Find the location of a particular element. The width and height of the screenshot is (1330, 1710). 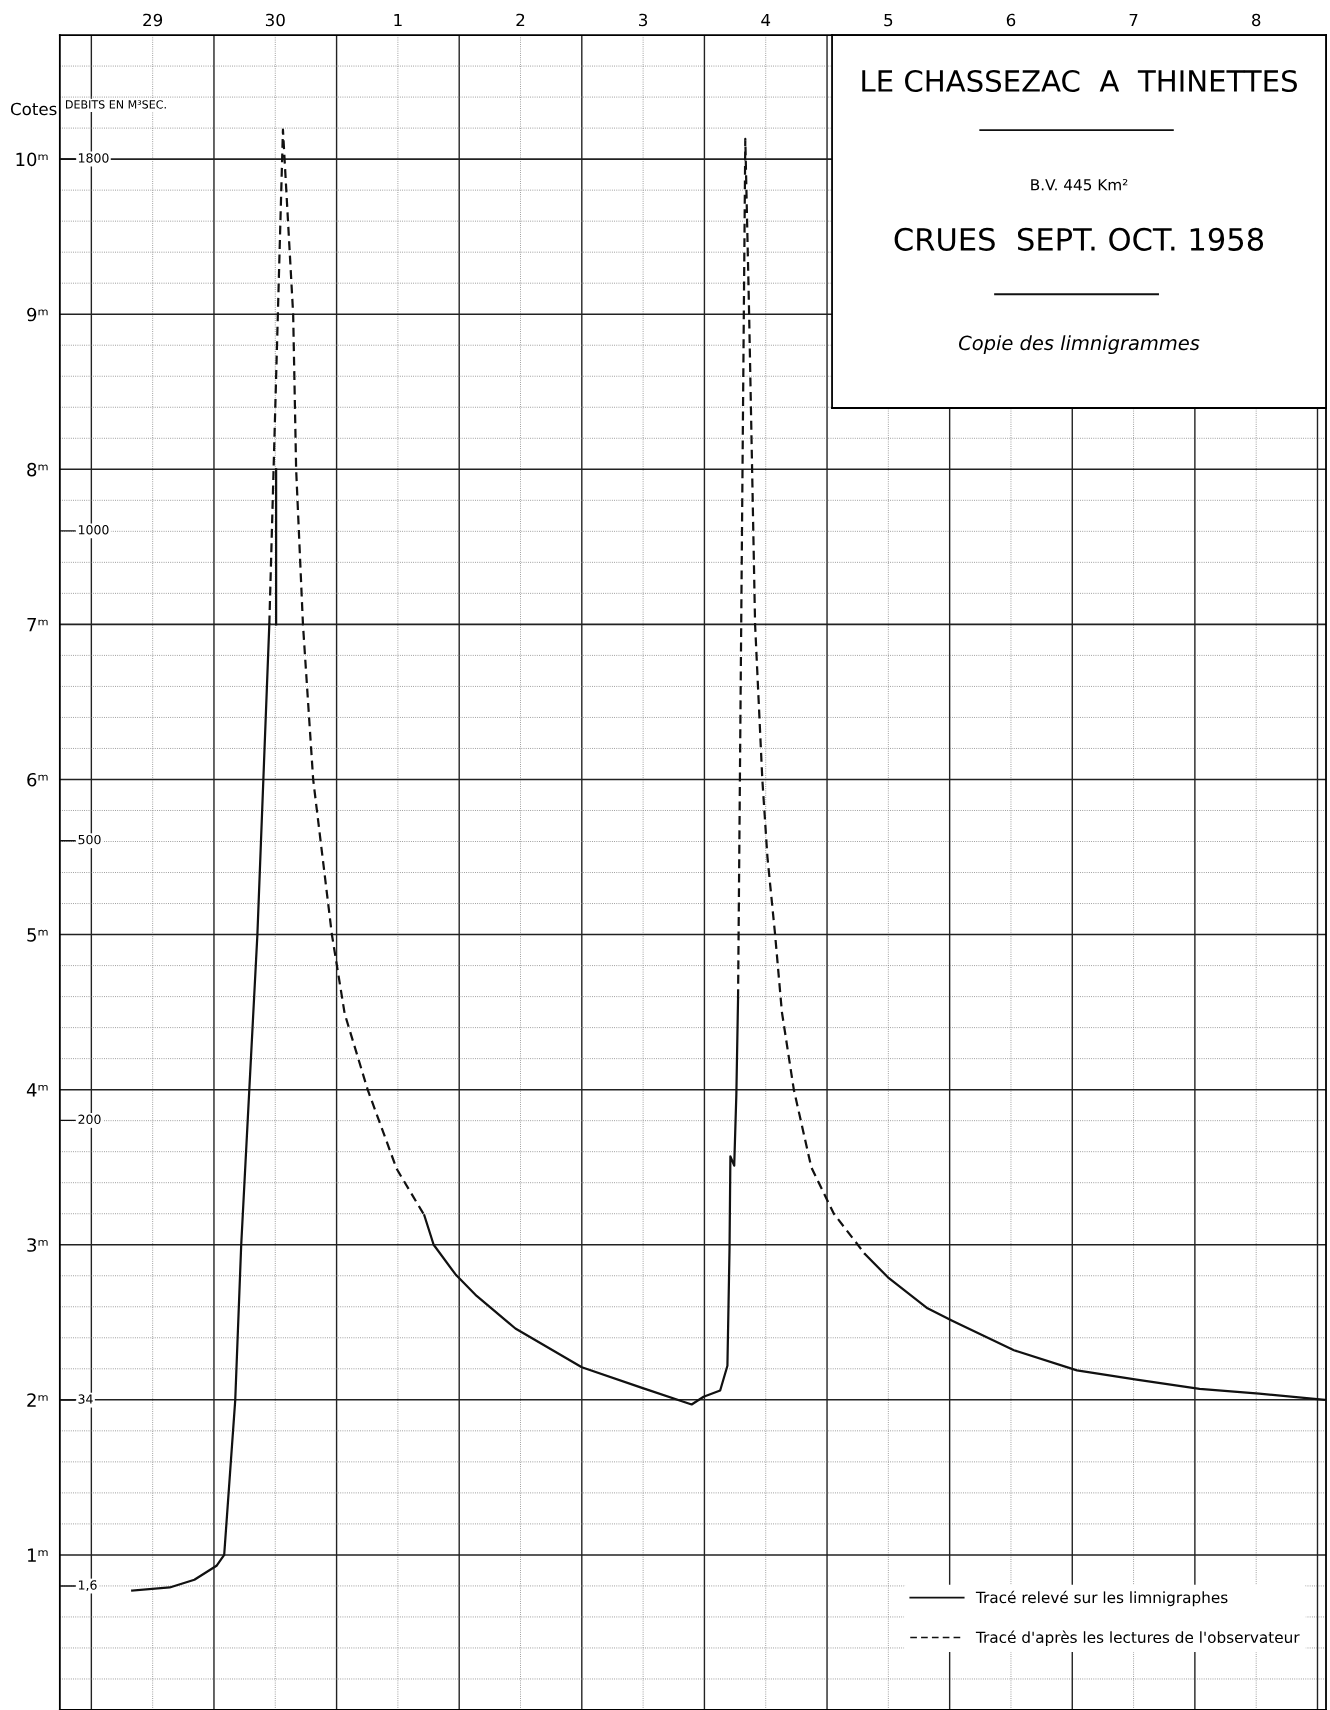

x-tick-label: 2 is located at coordinates (520, 20).